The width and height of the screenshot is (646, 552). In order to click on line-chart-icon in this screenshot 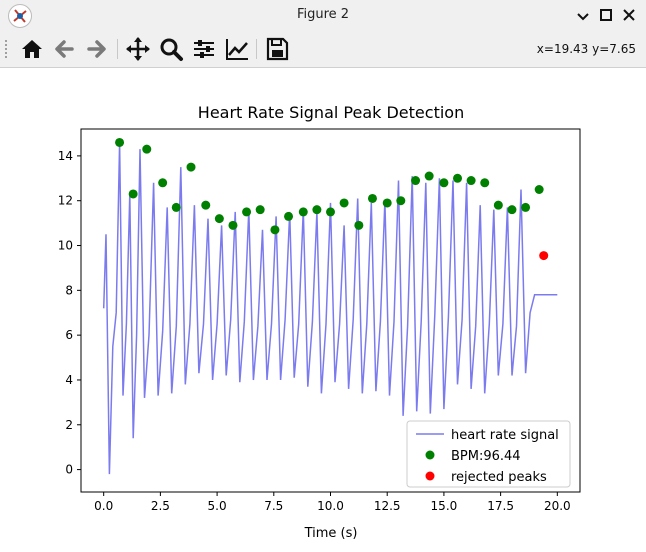, I will do `click(237, 49)`.